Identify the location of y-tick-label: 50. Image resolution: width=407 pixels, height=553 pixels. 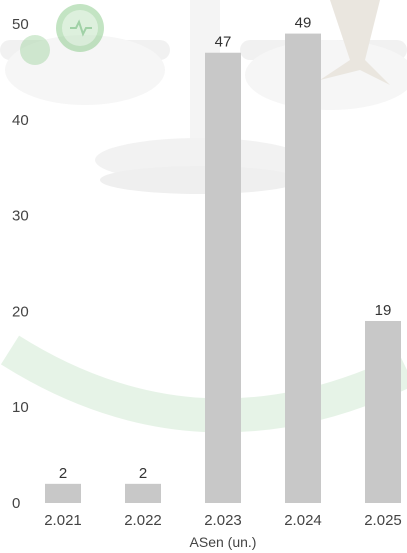
(20, 24).